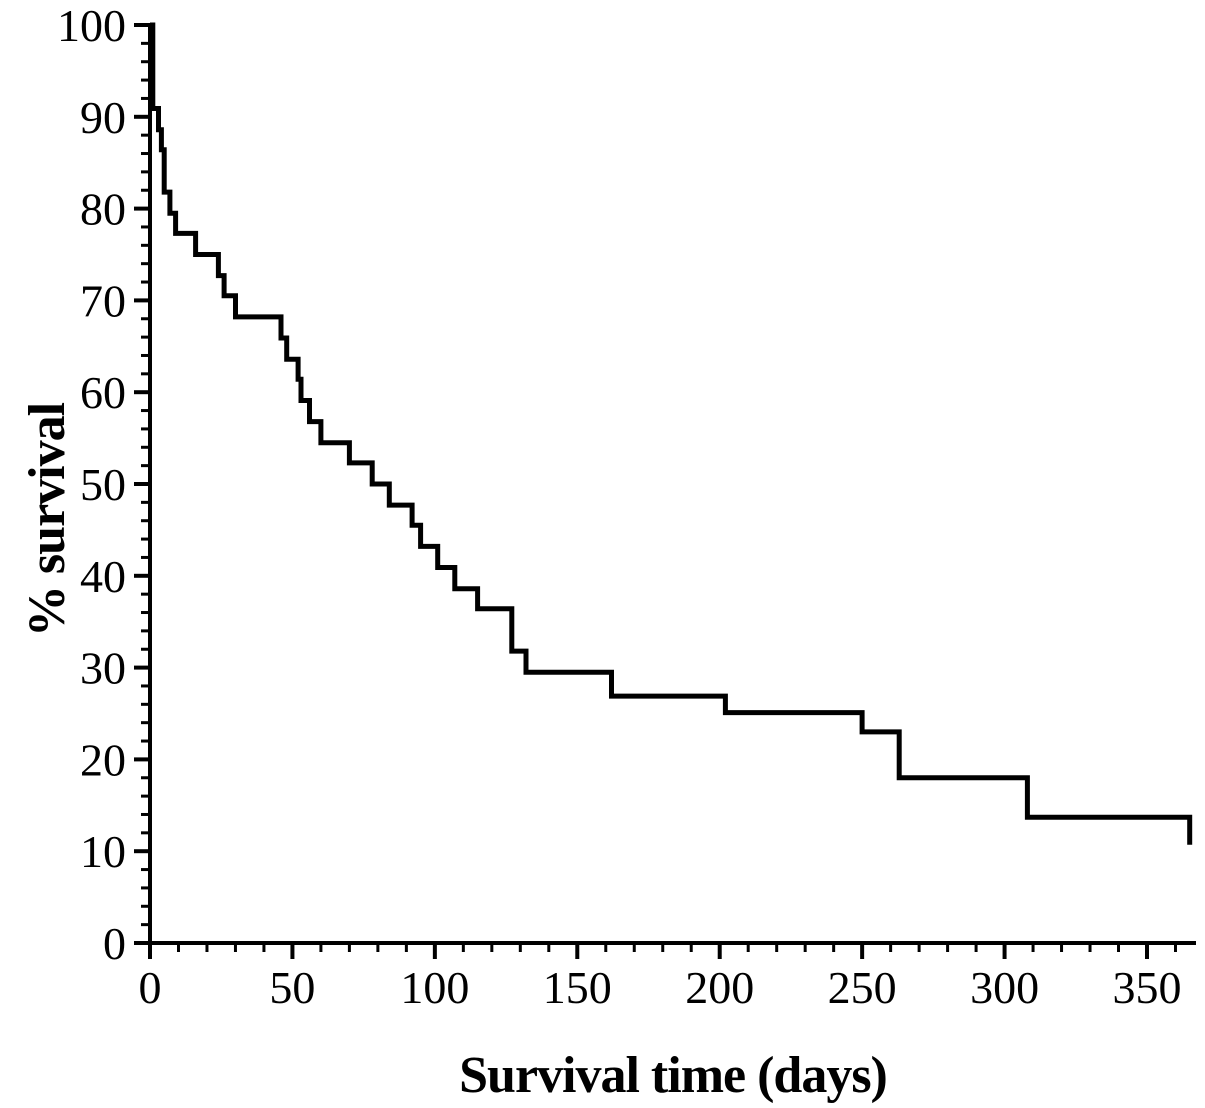  Describe the element at coordinates (103, 484) in the screenshot. I see `y-tick-label: 50` at that location.